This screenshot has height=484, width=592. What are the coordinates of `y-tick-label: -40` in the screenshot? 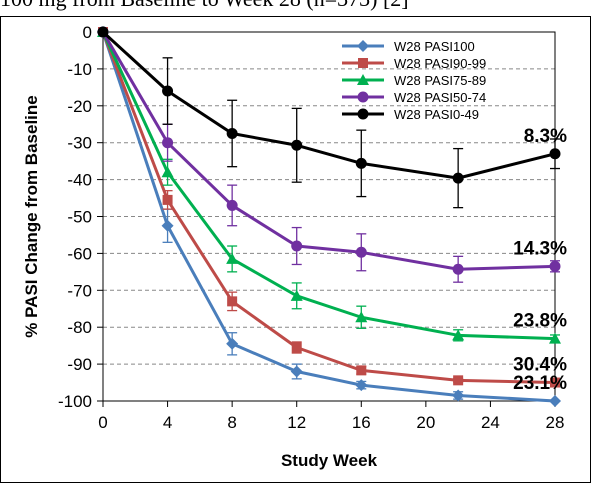 It's located at (79, 180).